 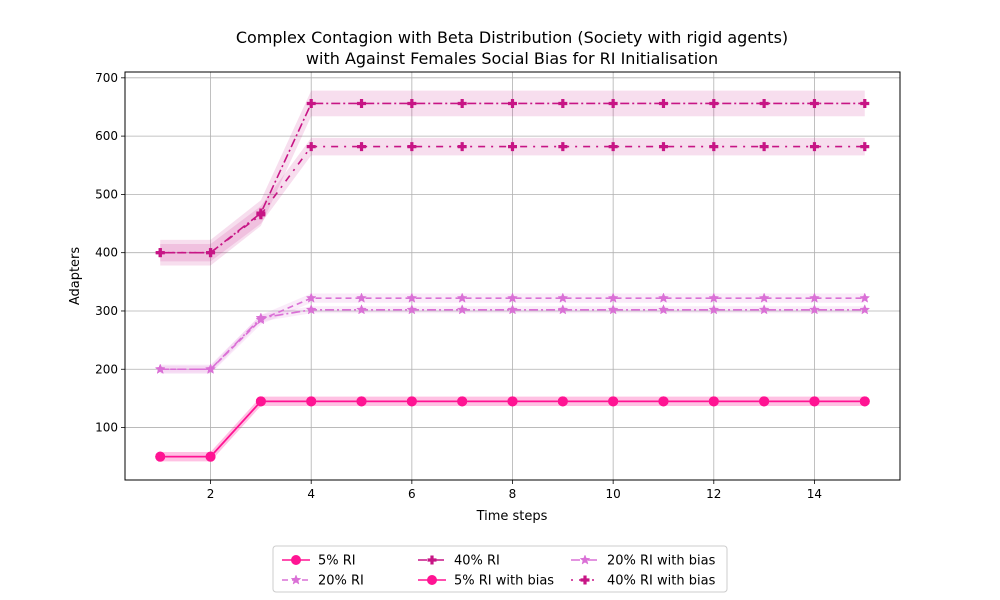 I want to click on legend-item: 5% RI with bias, so click(x=486, y=581).